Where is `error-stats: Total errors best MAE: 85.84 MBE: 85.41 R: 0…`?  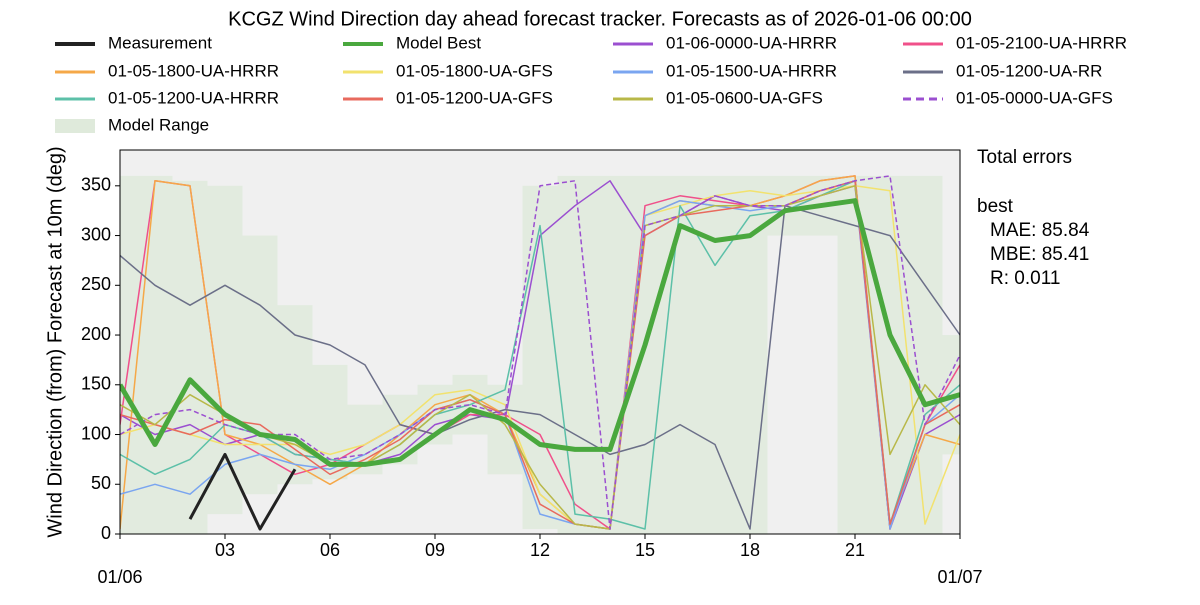 error-stats: Total errors best MAE: 85.84 MBE: 85.41 R: 0… is located at coordinates (1033, 218).